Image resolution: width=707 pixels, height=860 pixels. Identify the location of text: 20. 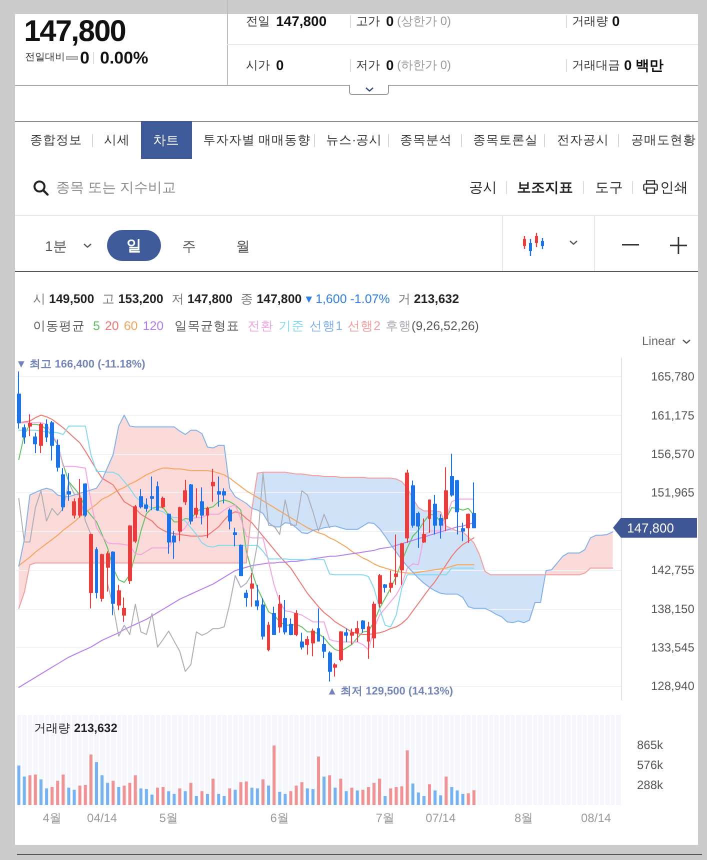
(111, 325).